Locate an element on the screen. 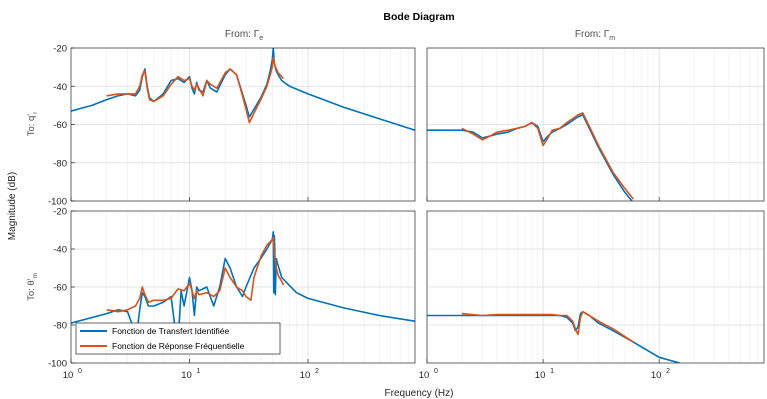 The width and height of the screenshot is (767, 399). x-axis-label: Frequency (Hz) is located at coordinates (419, 393).